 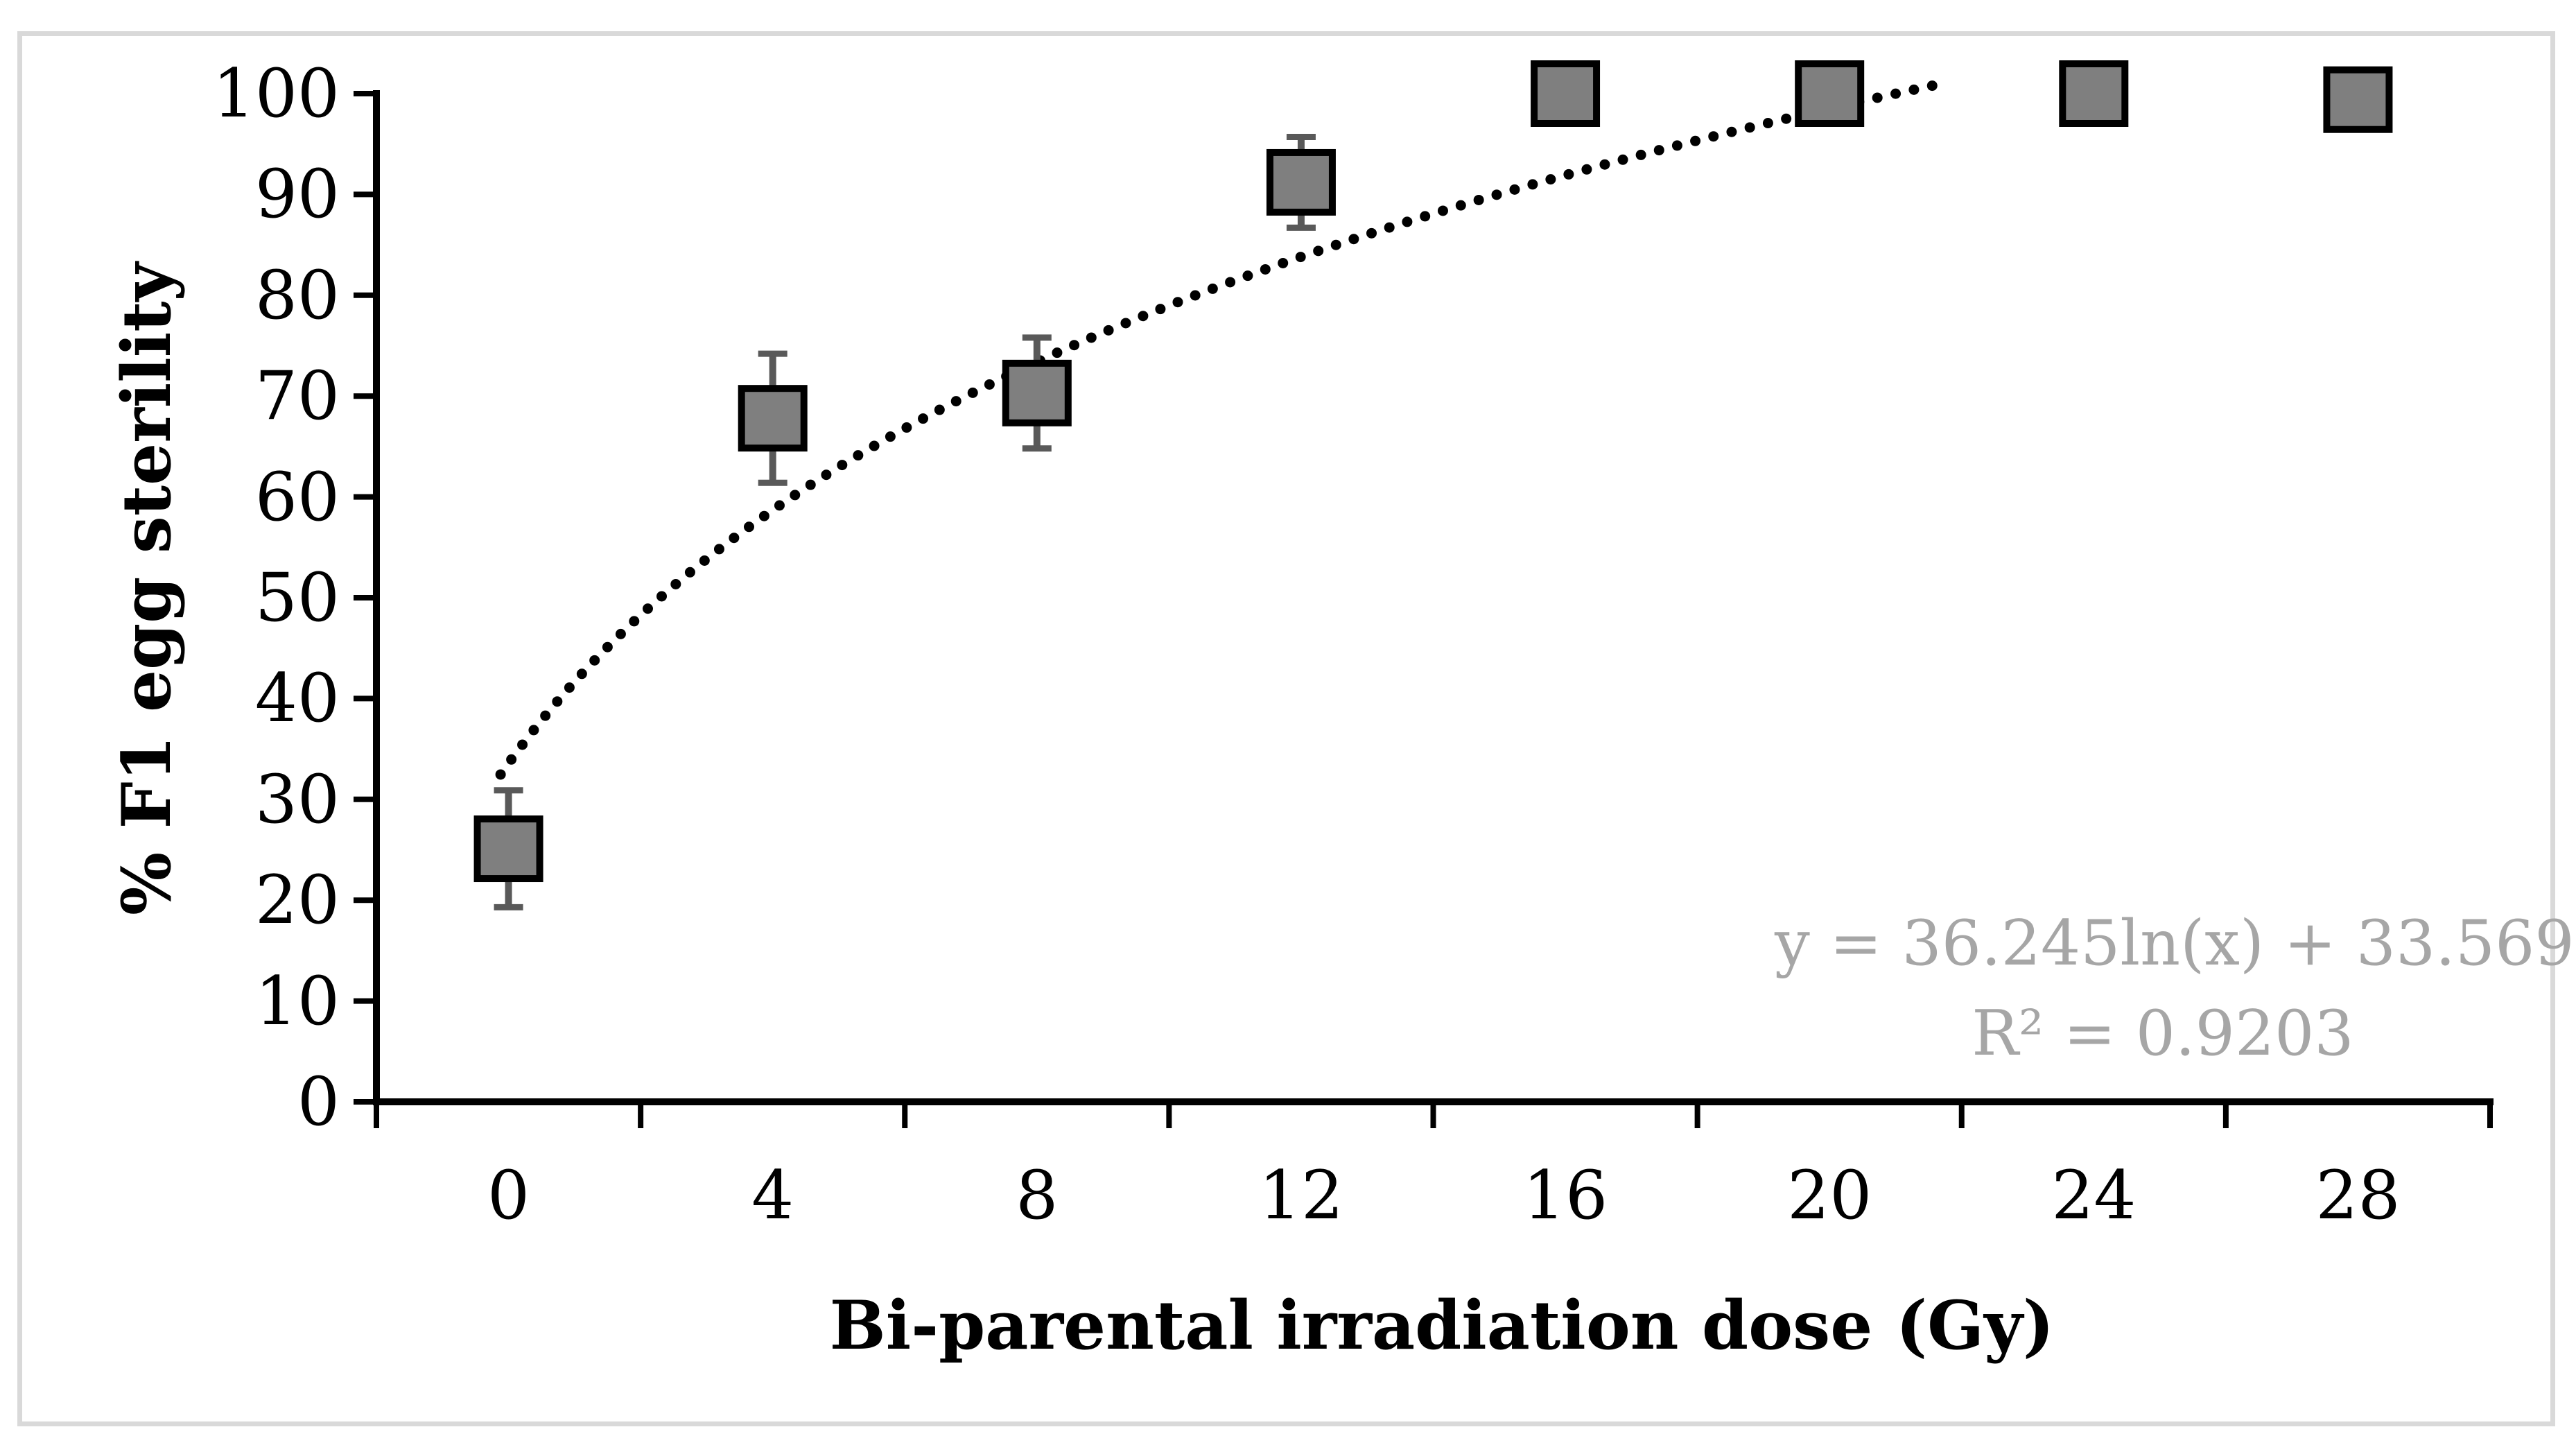 What do you see at coordinates (297, 497) in the screenshot?
I see `y-tick-label: 60` at bounding box center [297, 497].